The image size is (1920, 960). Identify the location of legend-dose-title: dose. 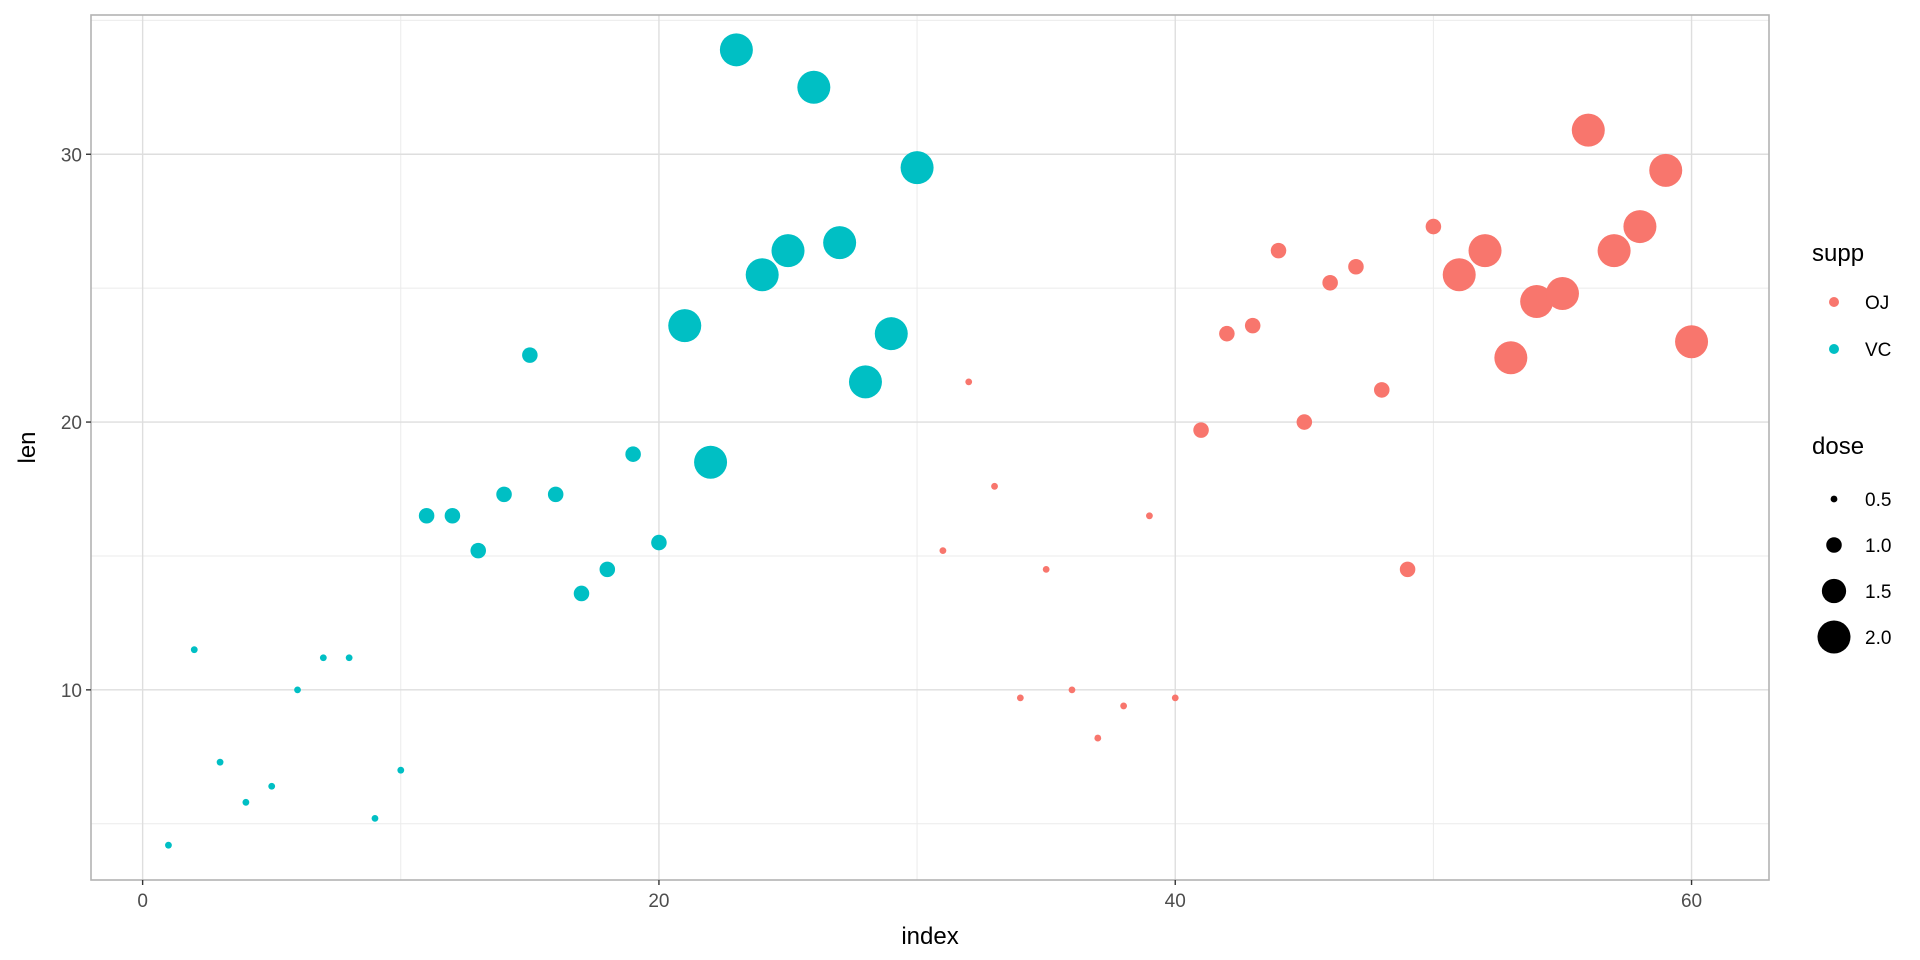
(1838, 446).